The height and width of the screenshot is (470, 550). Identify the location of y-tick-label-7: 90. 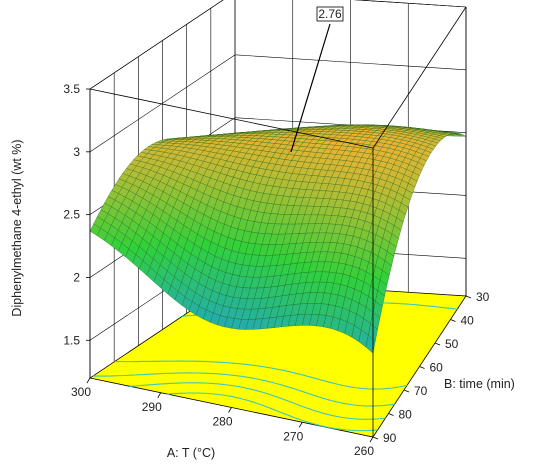
(390, 438).